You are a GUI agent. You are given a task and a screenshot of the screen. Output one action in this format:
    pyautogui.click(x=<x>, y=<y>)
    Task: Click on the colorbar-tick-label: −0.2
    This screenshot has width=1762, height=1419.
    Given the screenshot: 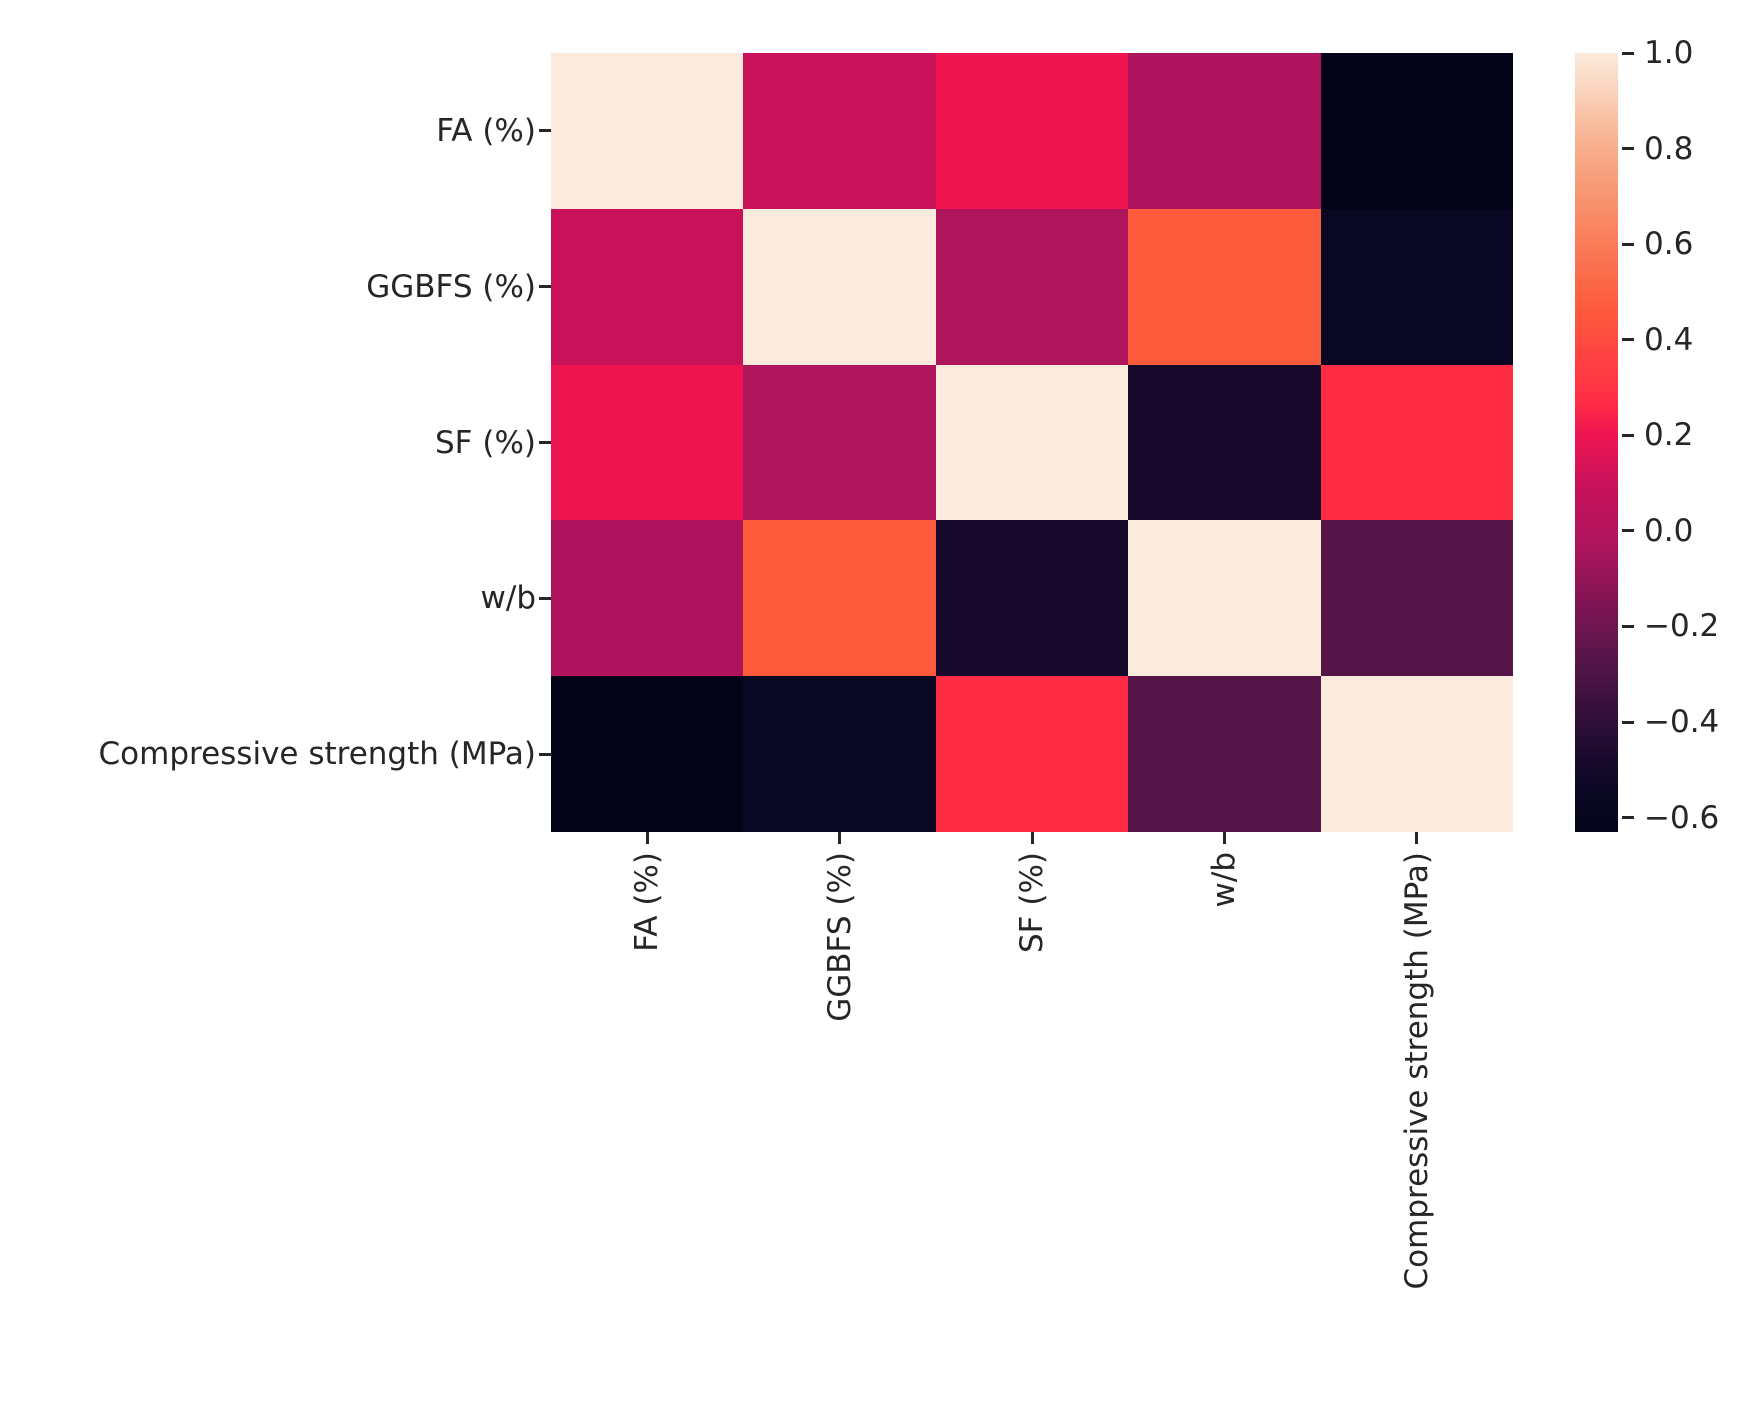 What is the action you would take?
    pyautogui.click(x=1682, y=626)
    